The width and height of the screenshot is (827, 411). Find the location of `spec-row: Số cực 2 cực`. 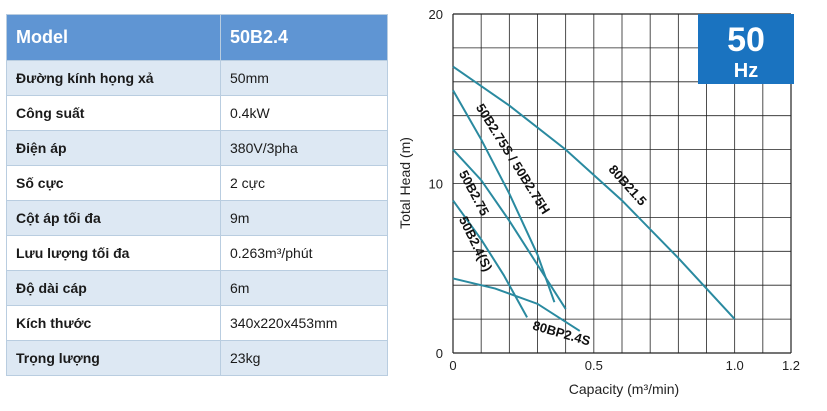

spec-row: Số cực 2 cực is located at coordinates (197, 183).